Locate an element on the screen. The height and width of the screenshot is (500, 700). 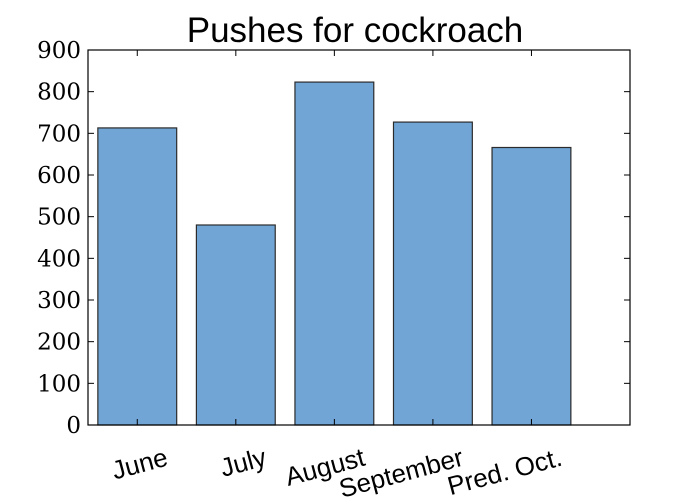
bar-august is located at coordinates (334, 253).